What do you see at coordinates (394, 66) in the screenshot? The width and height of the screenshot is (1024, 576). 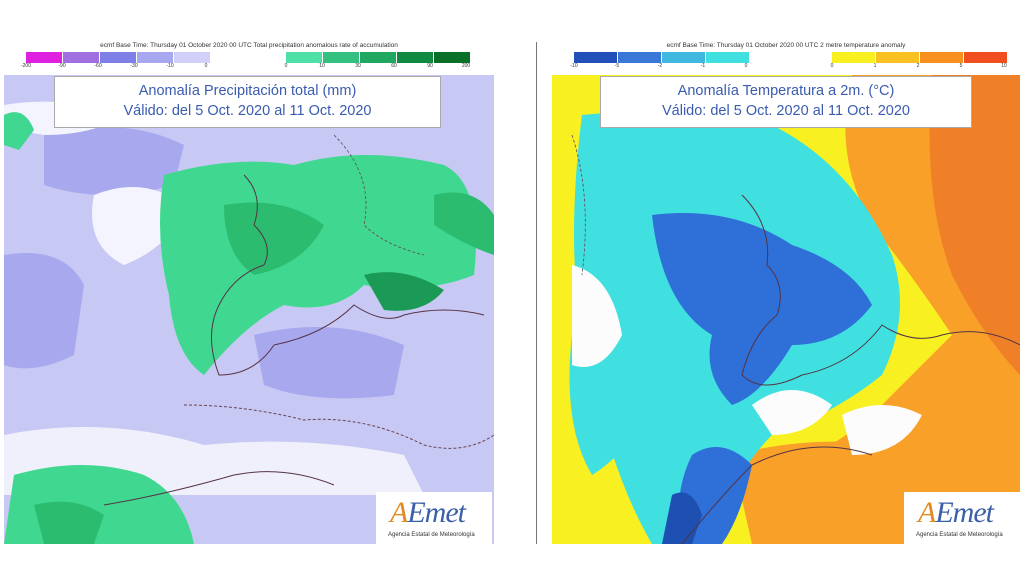 I see `legend-tick-label: 60` at bounding box center [394, 66].